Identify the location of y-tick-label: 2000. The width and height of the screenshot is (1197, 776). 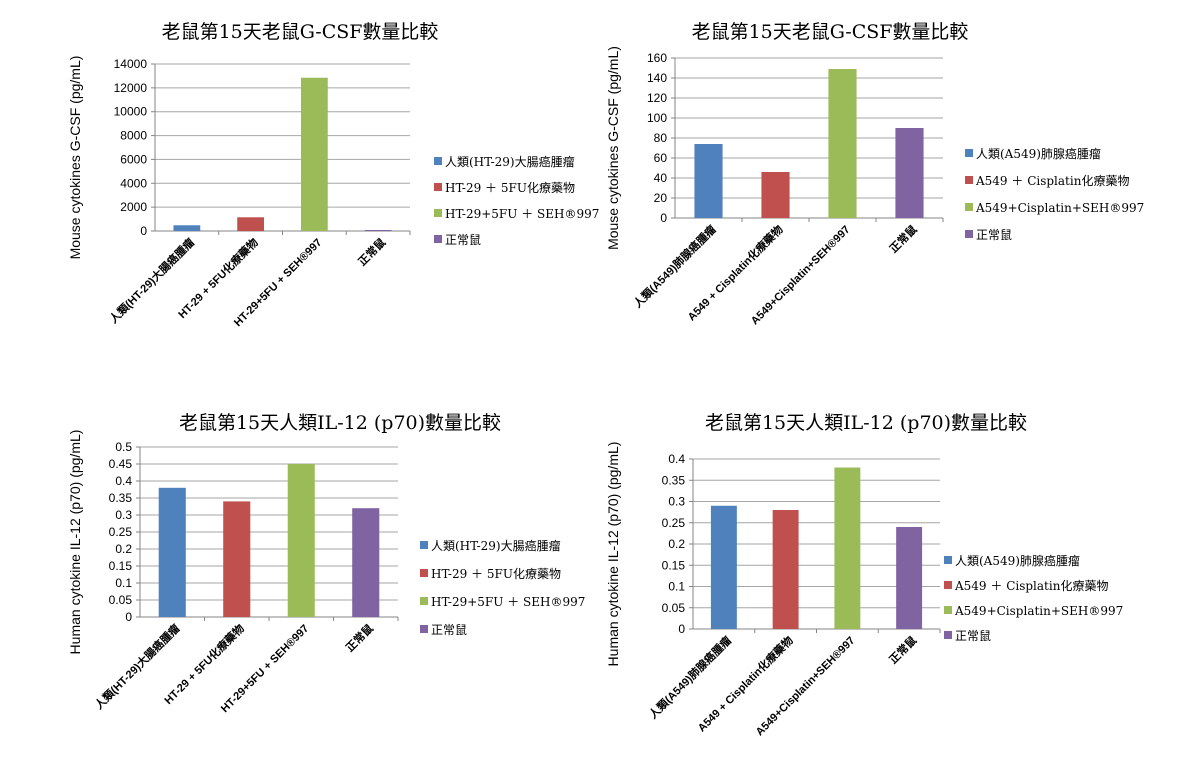
(133, 207).